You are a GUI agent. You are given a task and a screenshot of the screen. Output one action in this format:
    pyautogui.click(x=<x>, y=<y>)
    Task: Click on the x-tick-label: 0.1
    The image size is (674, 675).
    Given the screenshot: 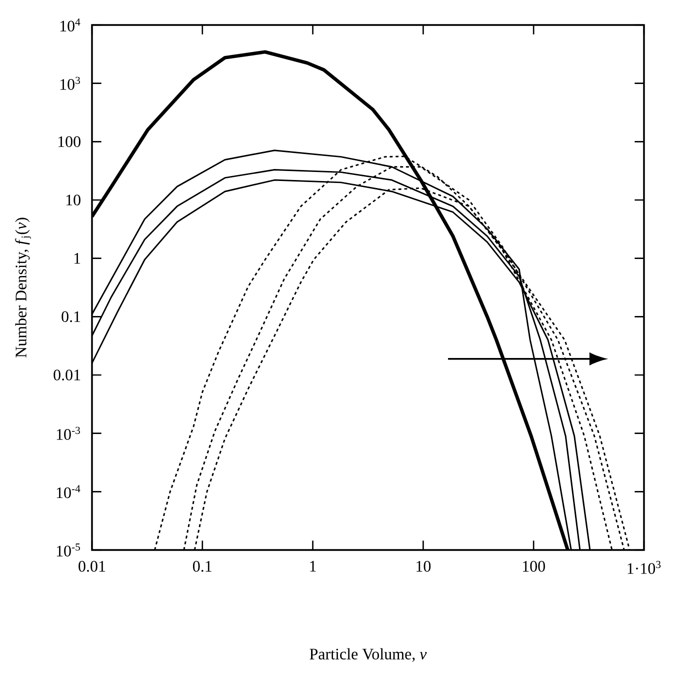 What is the action you would take?
    pyautogui.click(x=202, y=566)
    